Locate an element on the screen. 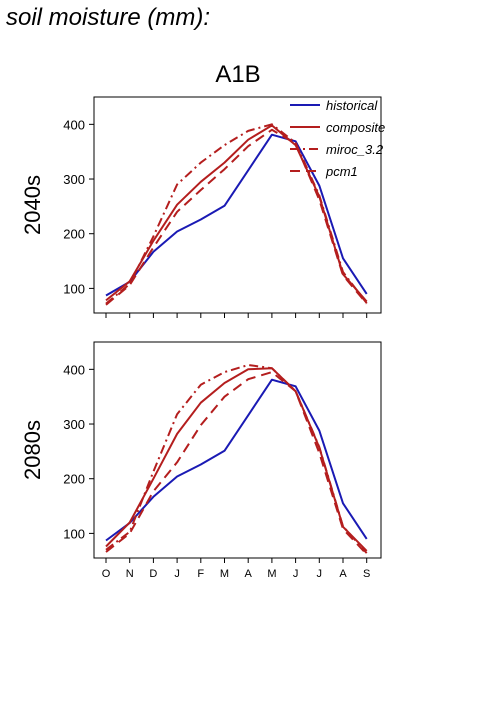 The image size is (501, 709). x-tick-label: F is located at coordinates (200, 574).